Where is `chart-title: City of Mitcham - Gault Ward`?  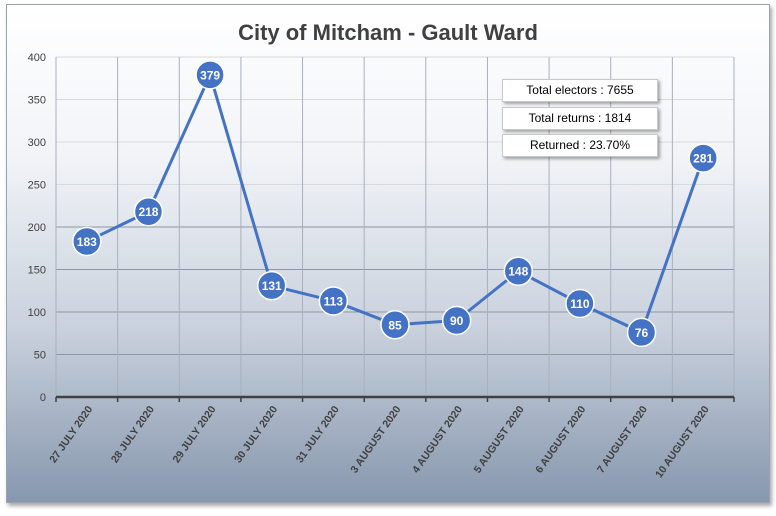 chart-title: City of Mitcham - Gault Ward is located at coordinates (388, 32).